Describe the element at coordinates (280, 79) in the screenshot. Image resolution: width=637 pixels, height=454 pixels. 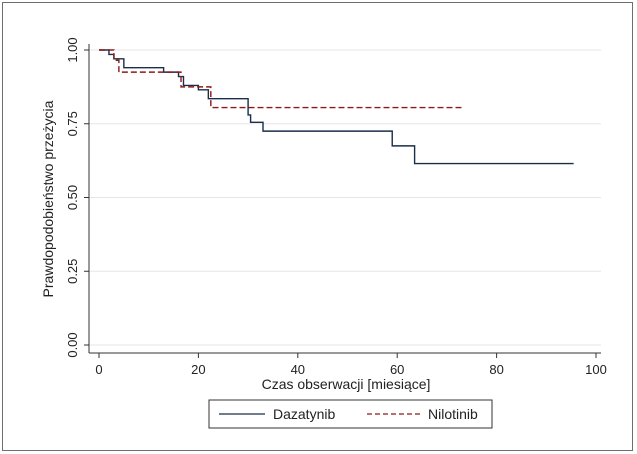
I see `series-line-nilotinib` at that location.